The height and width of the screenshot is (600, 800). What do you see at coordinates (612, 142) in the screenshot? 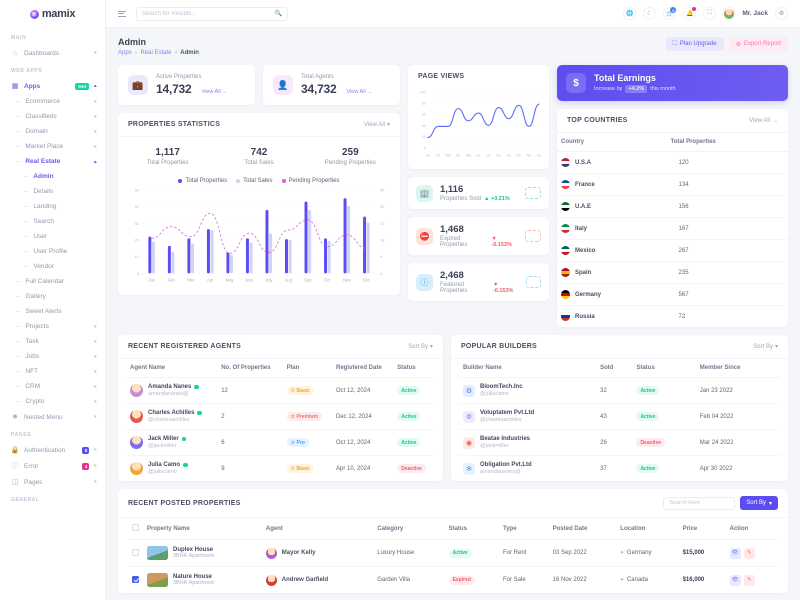
I see `column-header-country: Country` at bounding box center [612, 142].